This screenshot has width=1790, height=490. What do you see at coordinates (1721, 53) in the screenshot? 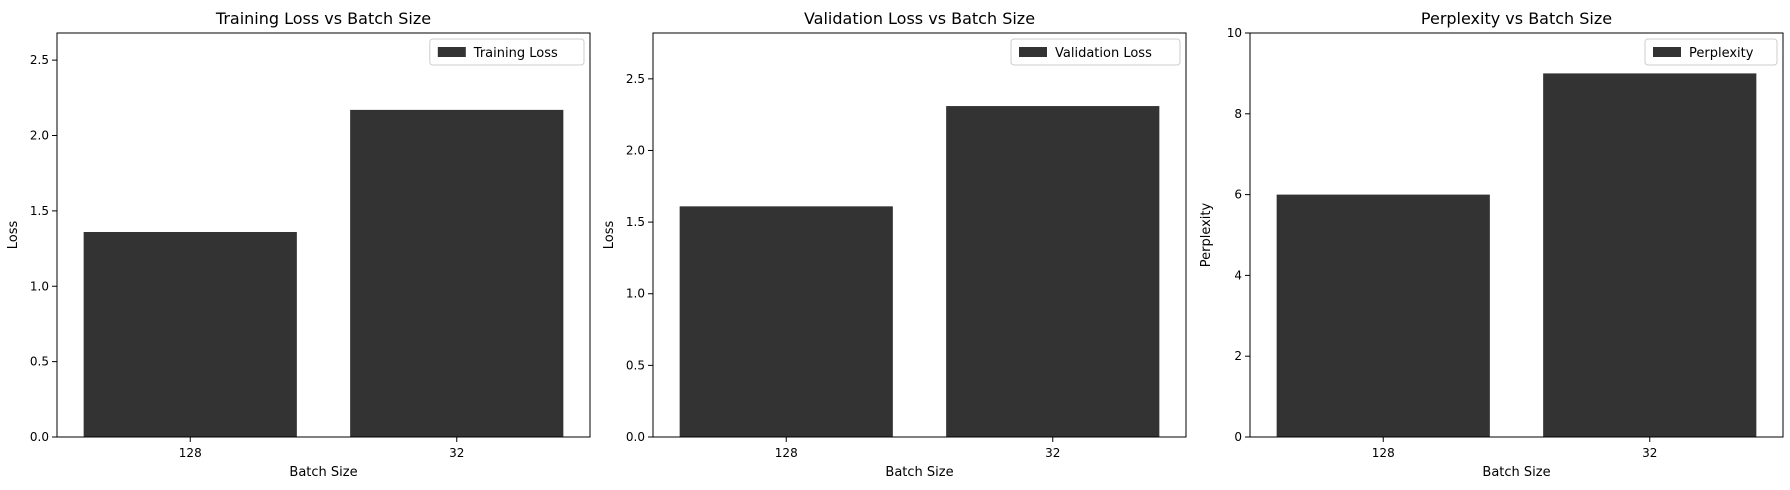
I see `legend-label: Perplexity` at bounding box center [1721, 53].